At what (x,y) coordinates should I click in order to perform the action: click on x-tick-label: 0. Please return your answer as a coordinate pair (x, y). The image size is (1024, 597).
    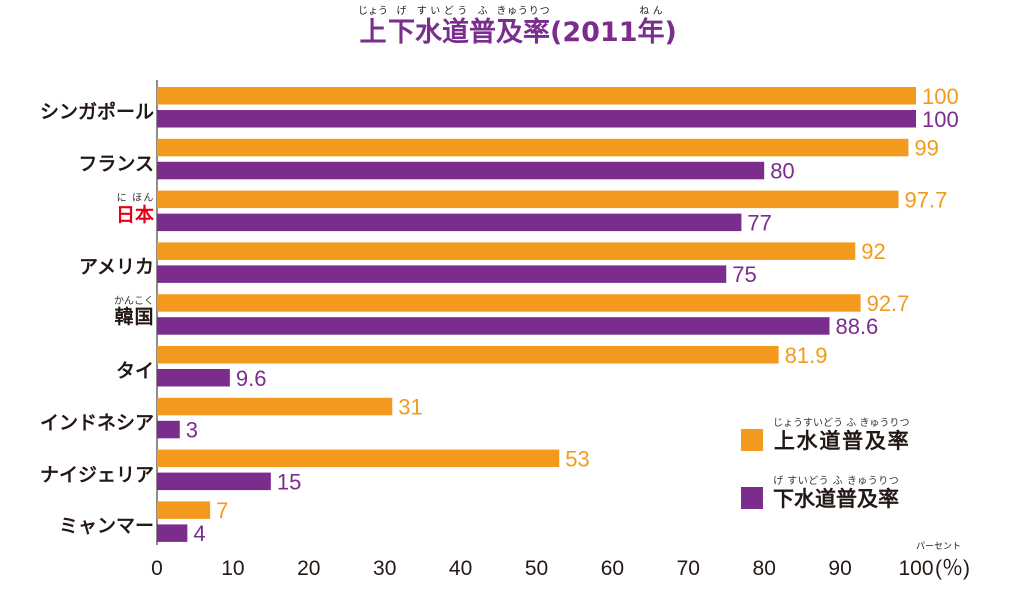
    Looking at the image, I should click on (157, 568).